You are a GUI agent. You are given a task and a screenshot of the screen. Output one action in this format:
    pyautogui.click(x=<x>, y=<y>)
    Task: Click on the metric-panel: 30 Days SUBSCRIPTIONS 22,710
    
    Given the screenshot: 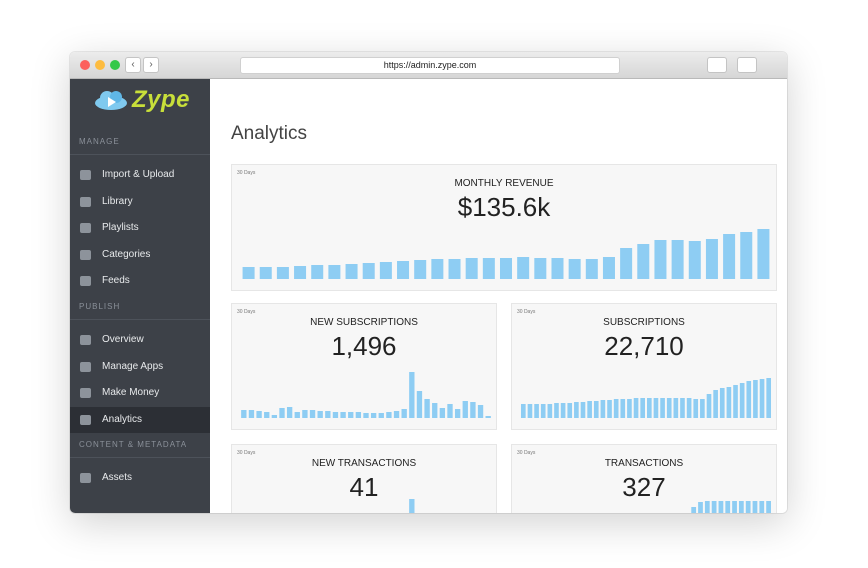 What is the action you would take?
    pyautogui.click(x=644, y=366)
    